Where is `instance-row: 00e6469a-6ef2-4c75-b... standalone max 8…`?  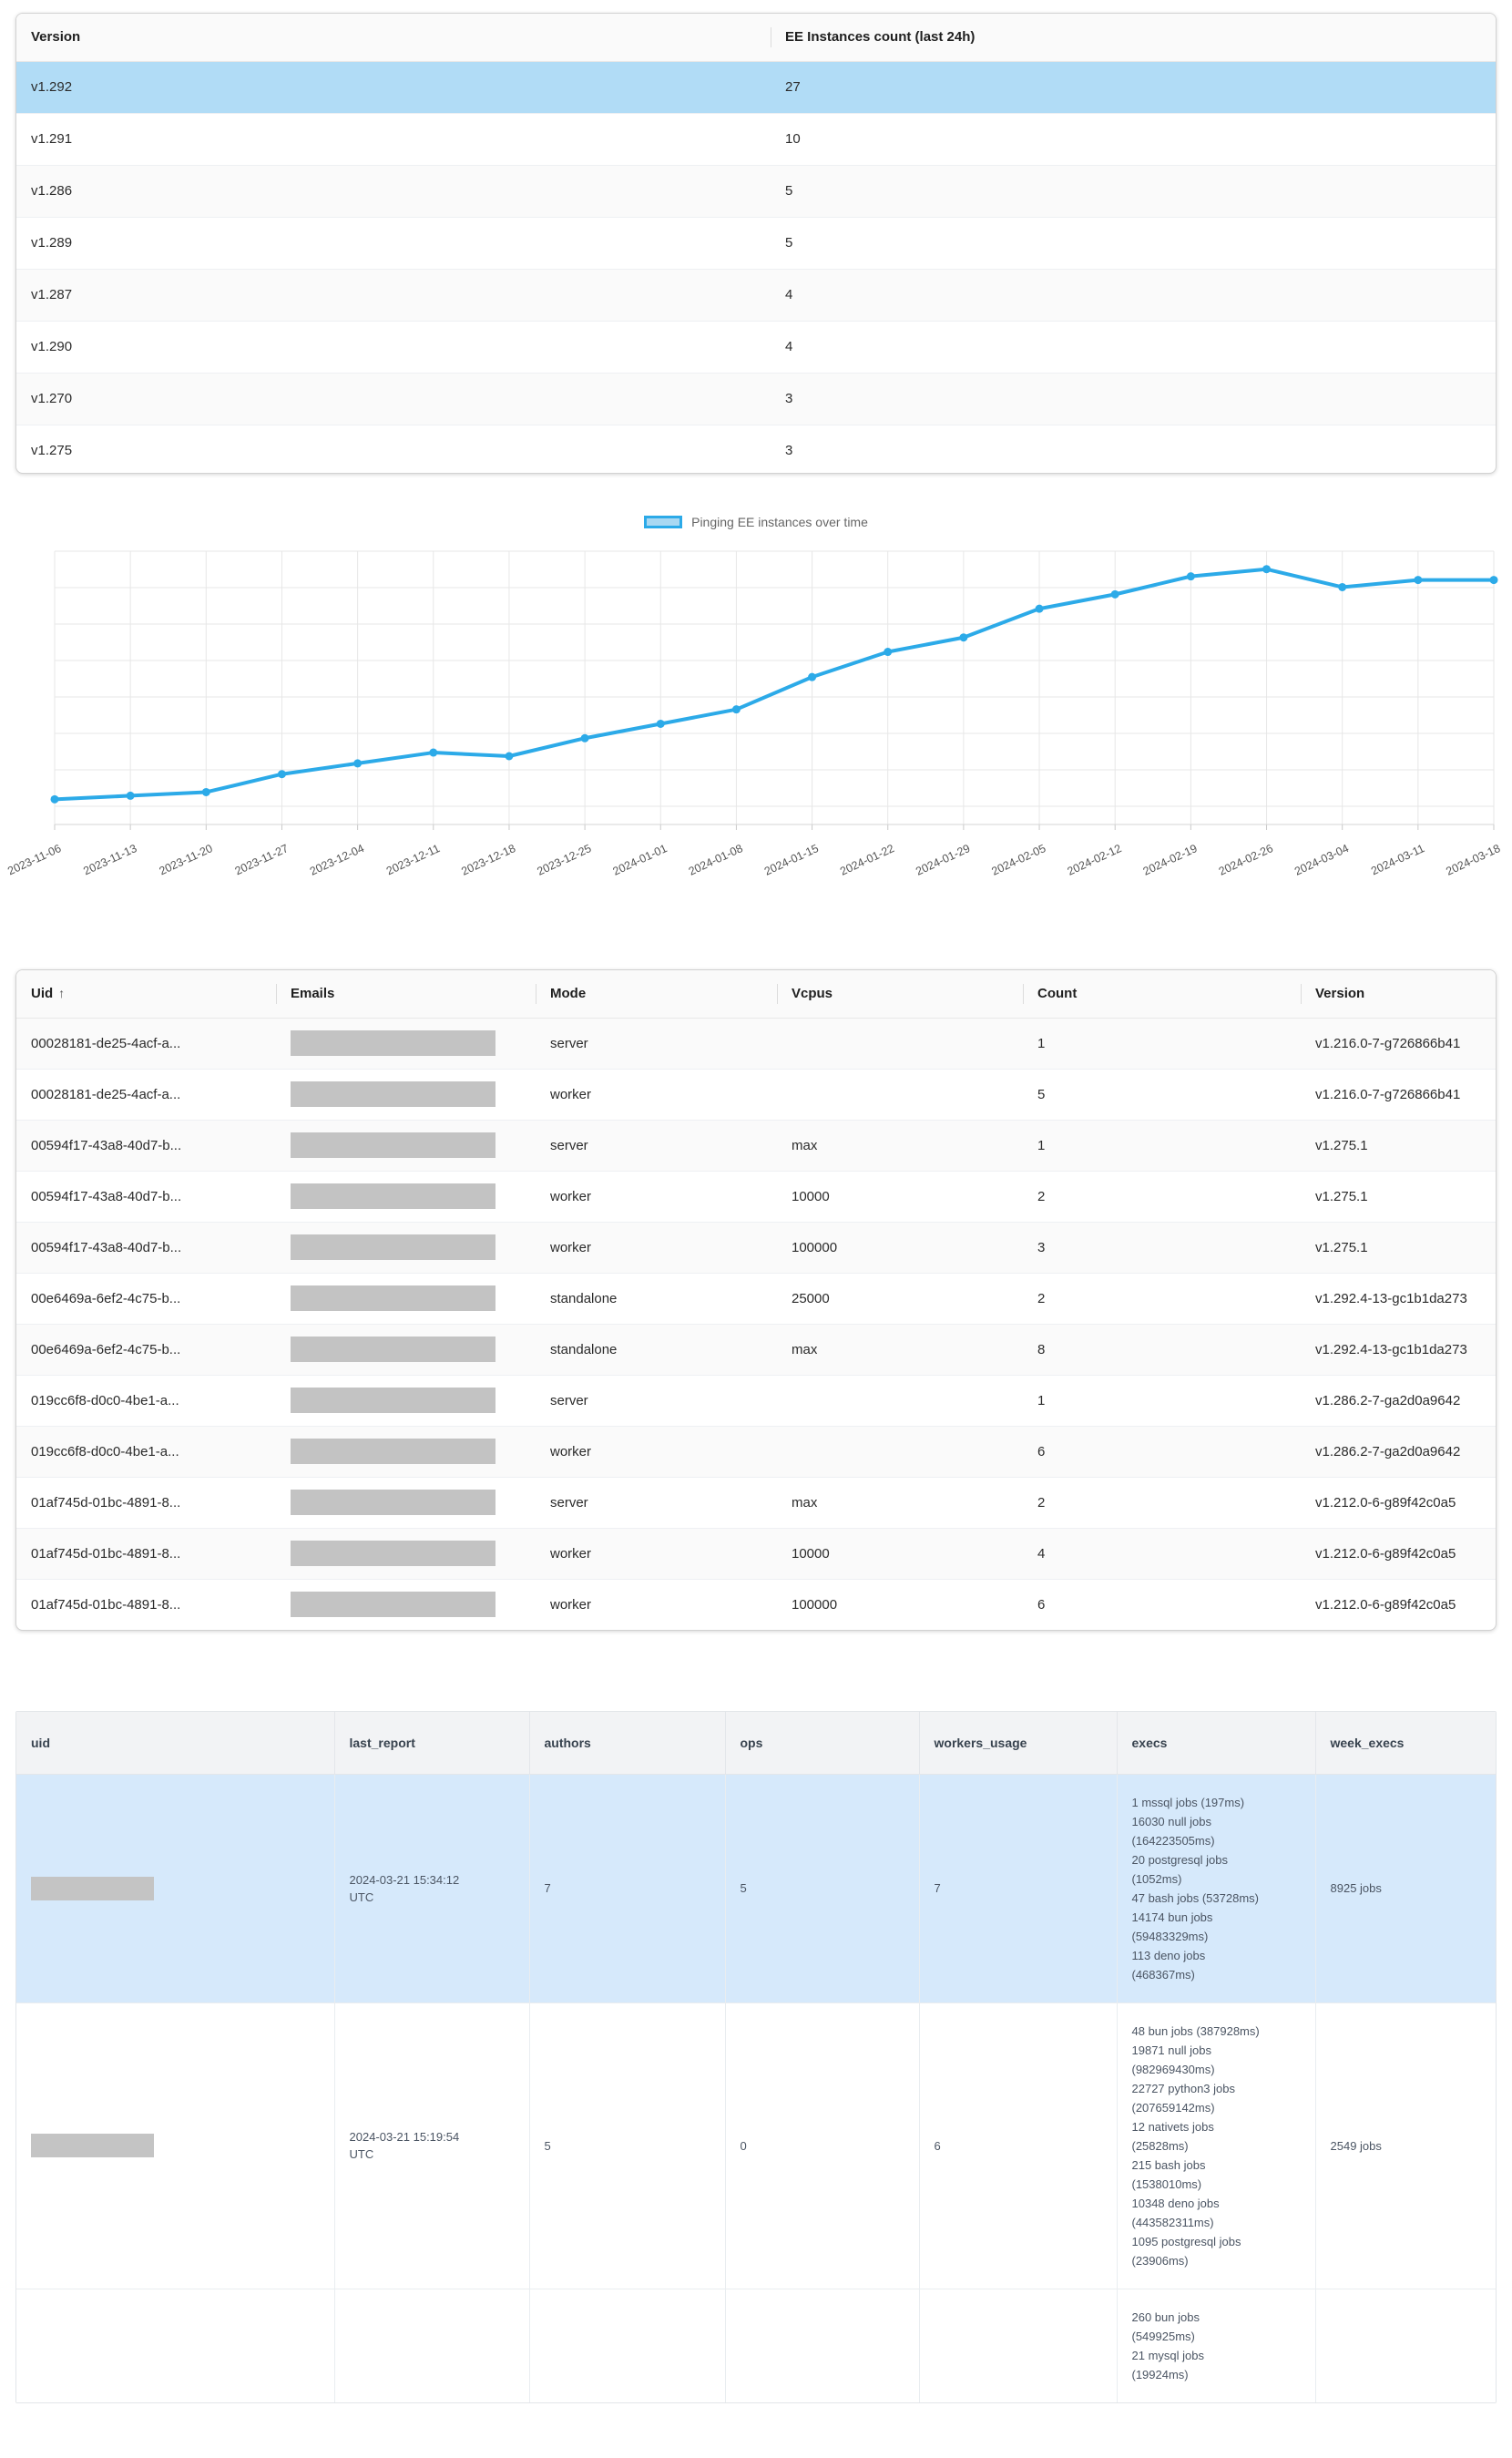
instance-row: 00e6469a-6ef2-4c75-b... standalone max 8… is located at coordinates (756, 1349).